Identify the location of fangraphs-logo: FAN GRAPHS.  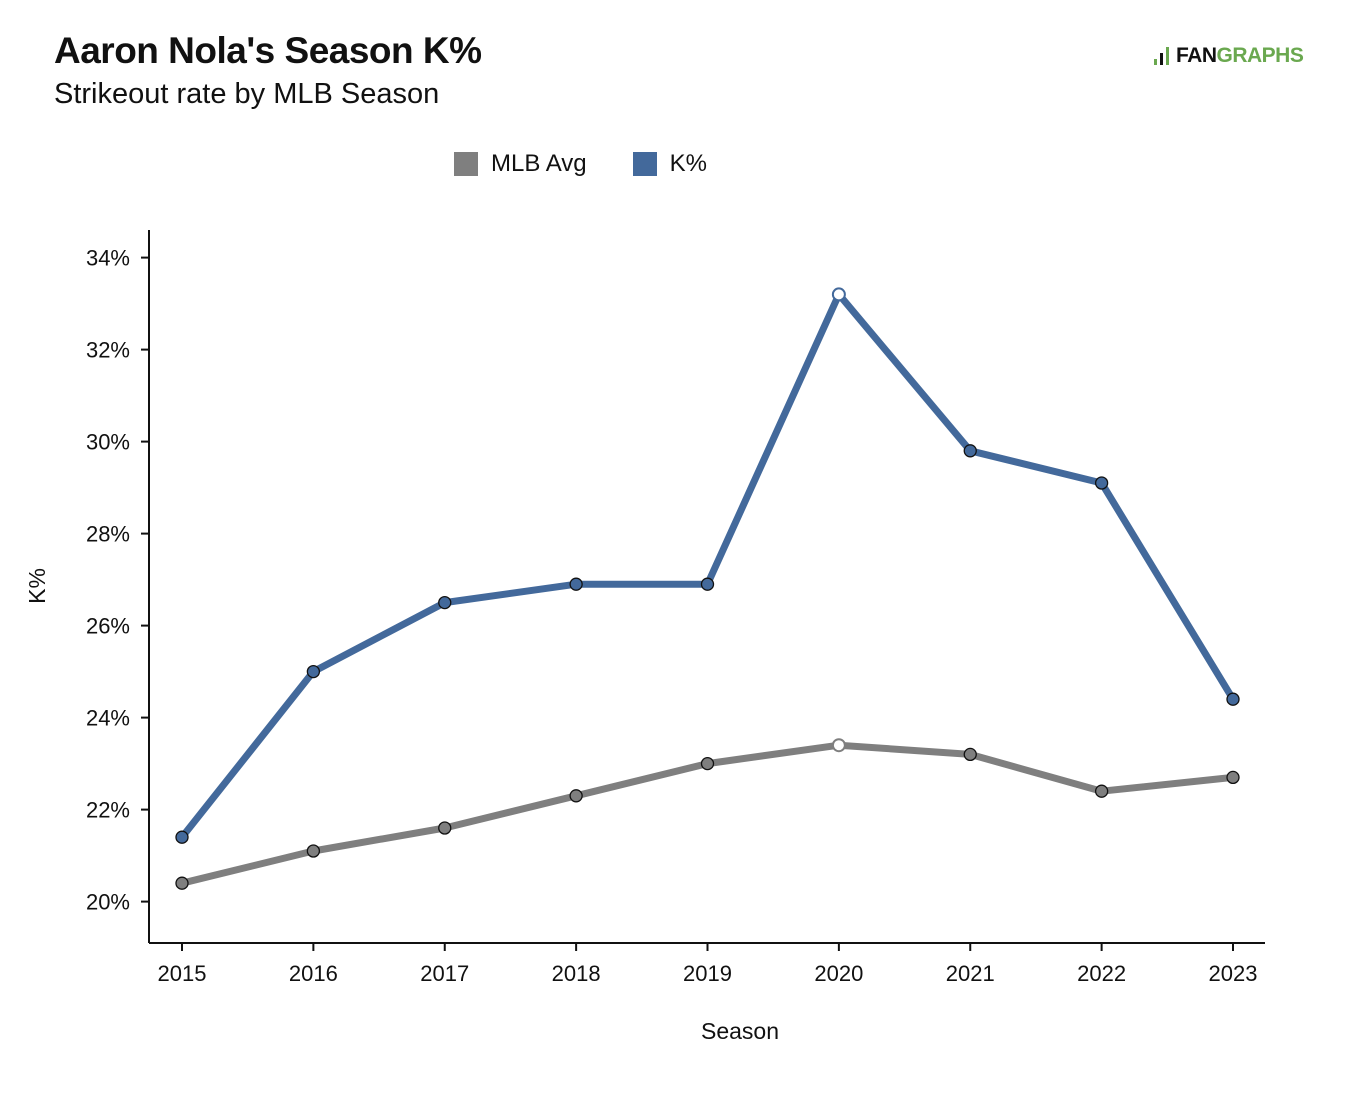
(1228, 56).